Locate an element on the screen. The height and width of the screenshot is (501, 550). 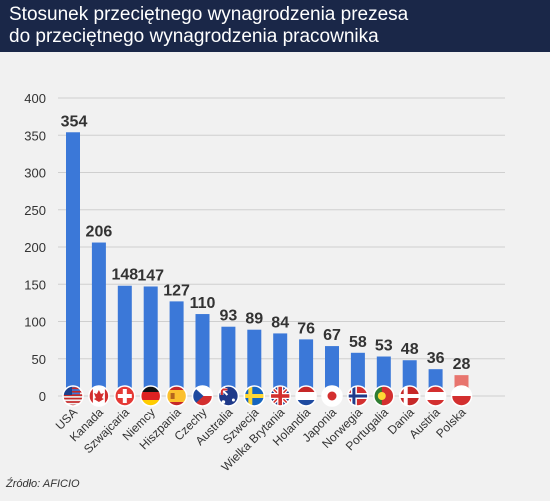
bar-szwajcaria is located at coordinates (124, 340).